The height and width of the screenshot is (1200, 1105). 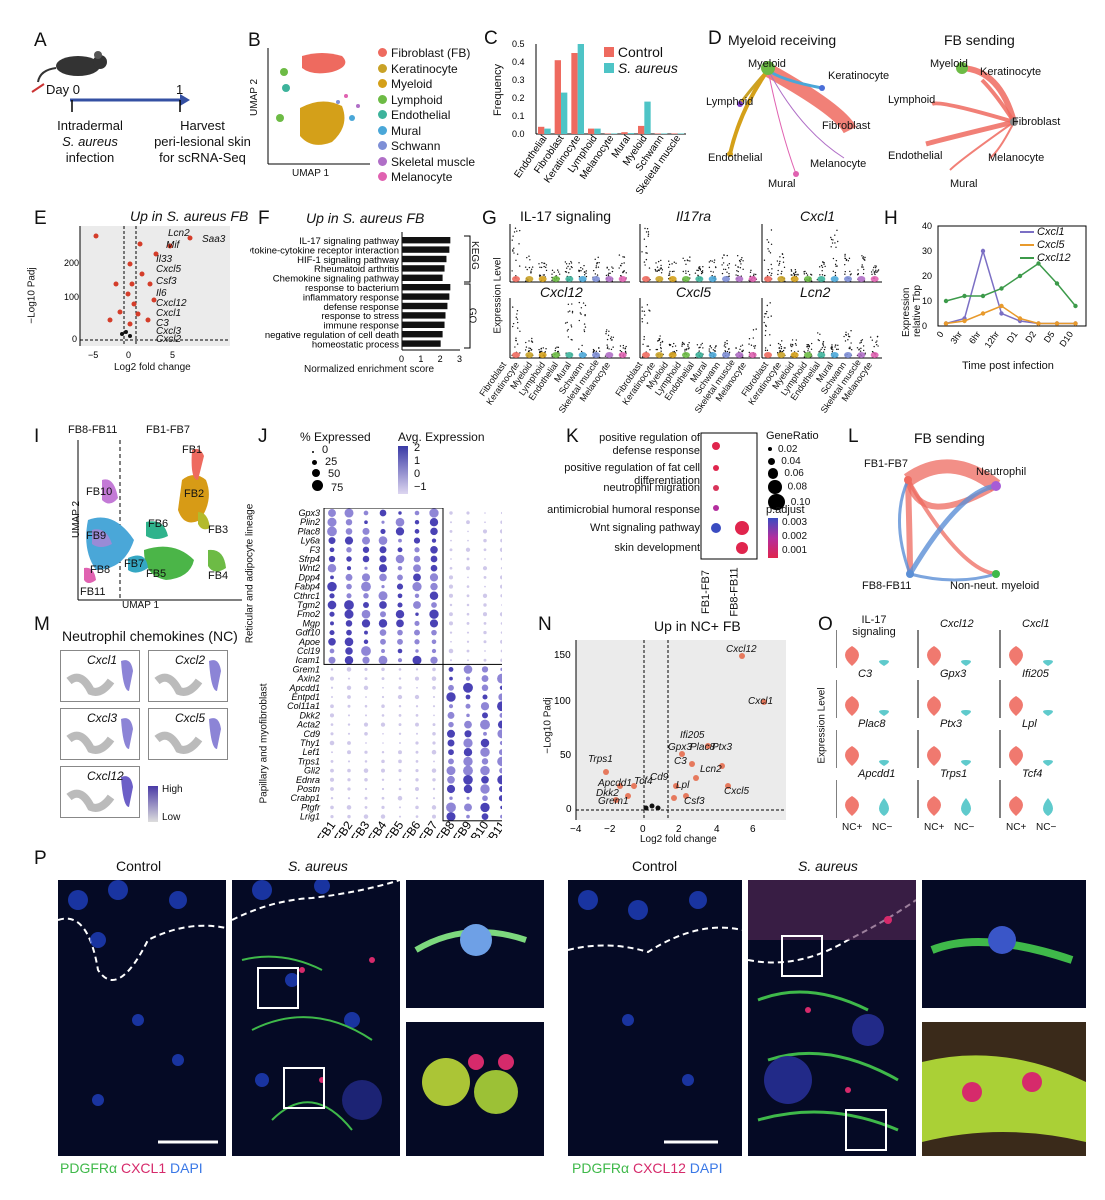 I want to click on k-term-0: positive regulation of defense response, so click(x=630, y=445).